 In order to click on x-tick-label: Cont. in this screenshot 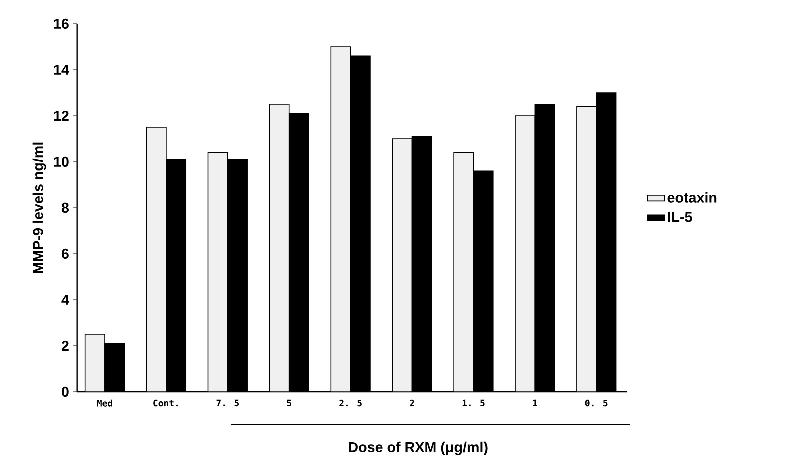, I will do `click(166, 403)`.